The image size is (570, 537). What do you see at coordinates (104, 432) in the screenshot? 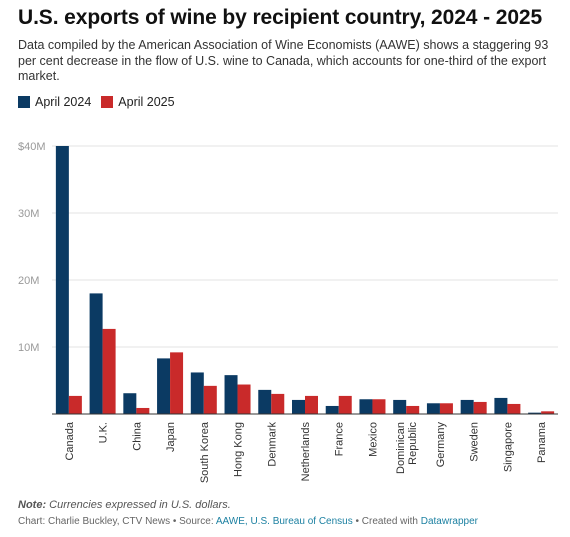
I see `x-tick-label: U.K.` at bounding box center [104, 432].